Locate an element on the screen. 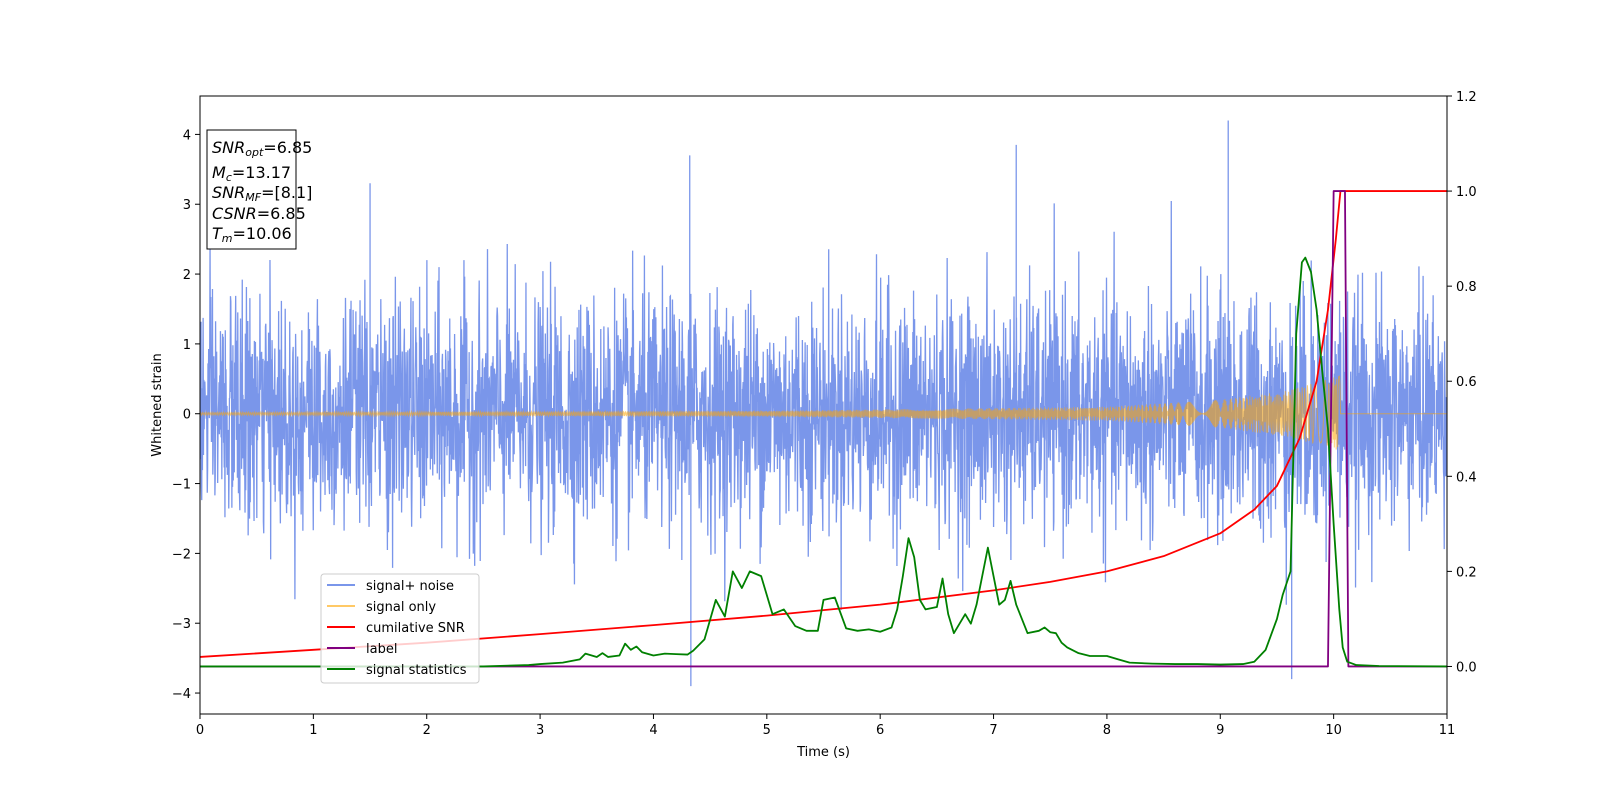 This screenshot has width=1600, height=804. y-tick-label: 1 is located at coordinates (187, 345).